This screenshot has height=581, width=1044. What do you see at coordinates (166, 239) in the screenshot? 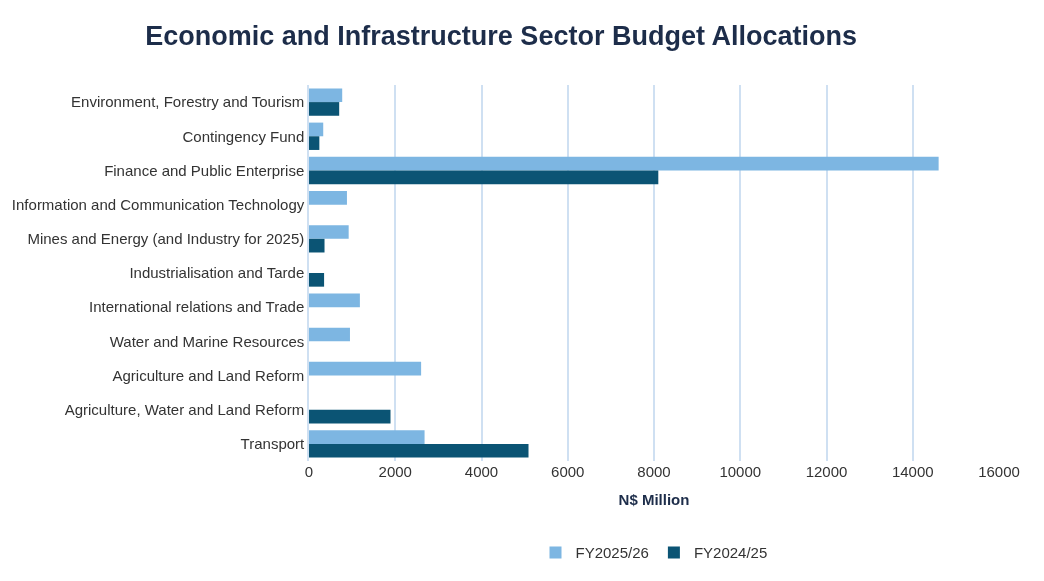
I see `y-tick-label: Mines and Energy (and Industry for 2025)` at bounding box center [166, 239].